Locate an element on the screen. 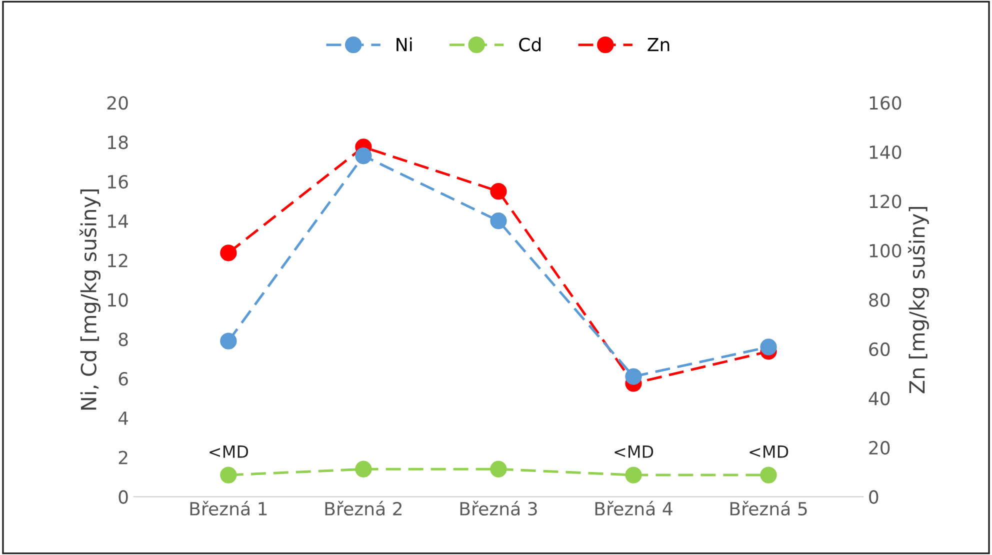  legend-label: Cd is located at coordinates (530, 44).